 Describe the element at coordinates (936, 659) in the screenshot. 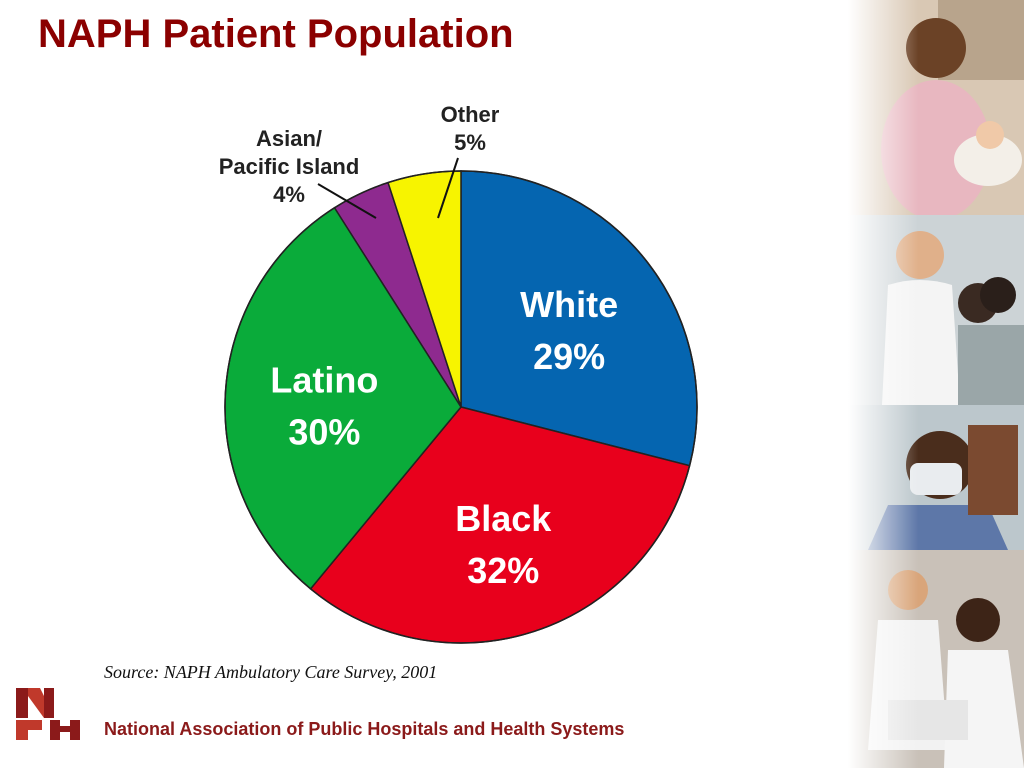

I see `nurse-and-doctor-photo` at that location.